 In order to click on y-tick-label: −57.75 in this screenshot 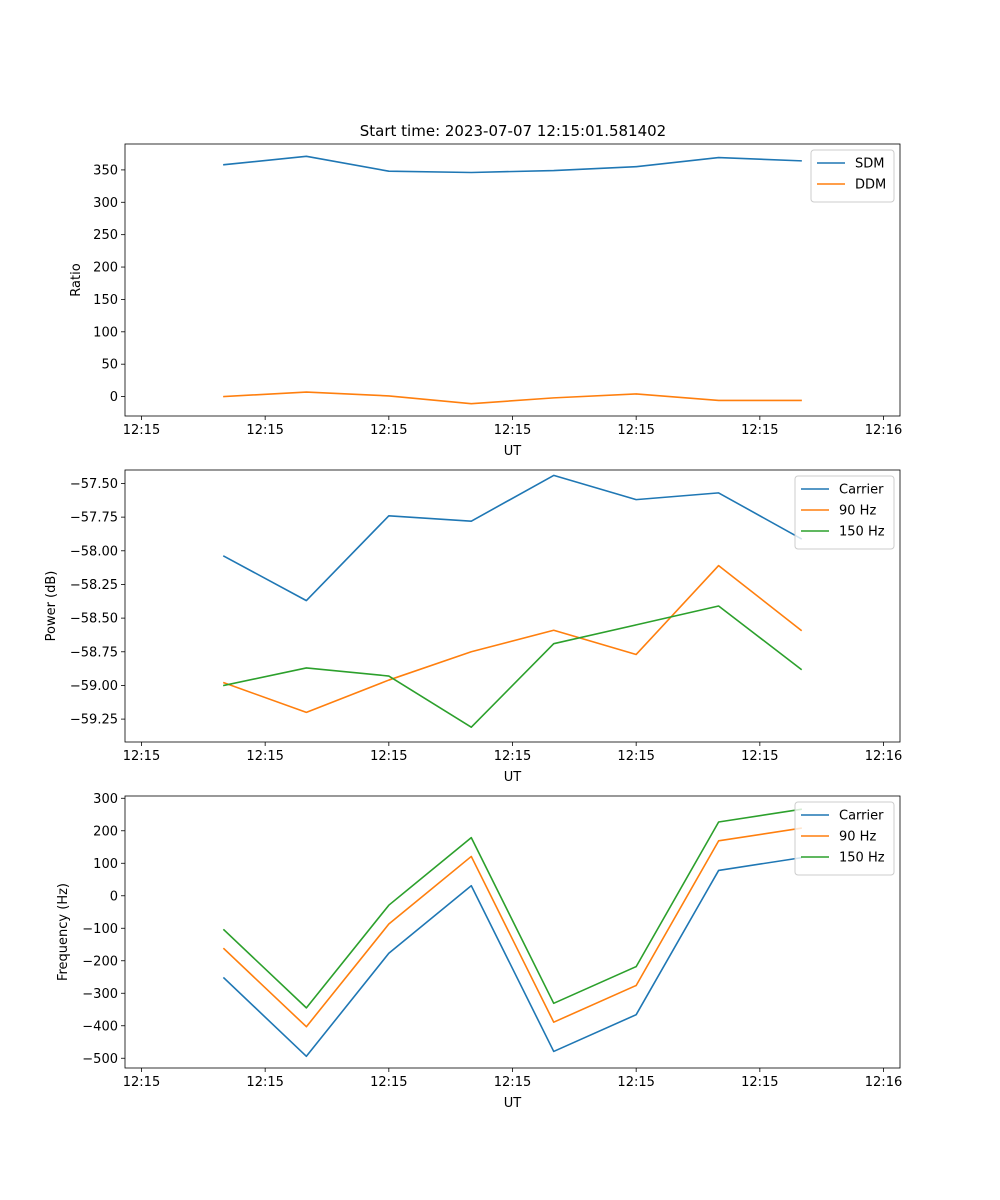, I will do `click(94, 518)`.